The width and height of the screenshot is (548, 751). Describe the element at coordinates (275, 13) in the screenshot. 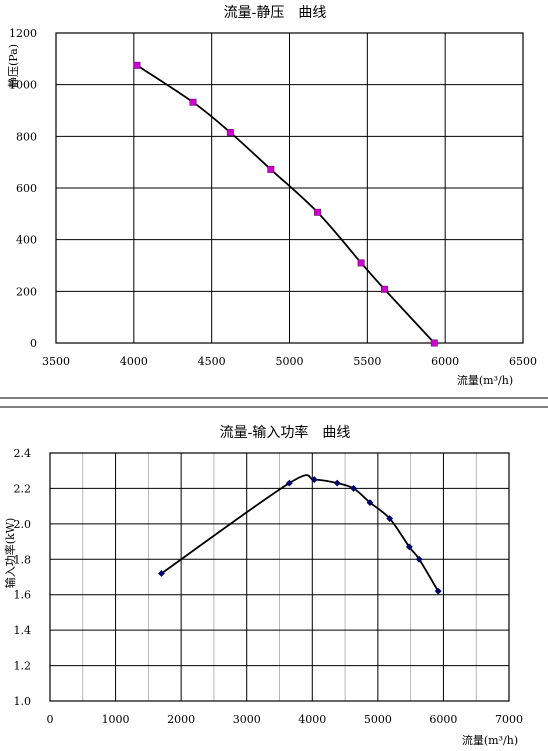

I see `chart1-title: 流量-静压 曲线` at that location.